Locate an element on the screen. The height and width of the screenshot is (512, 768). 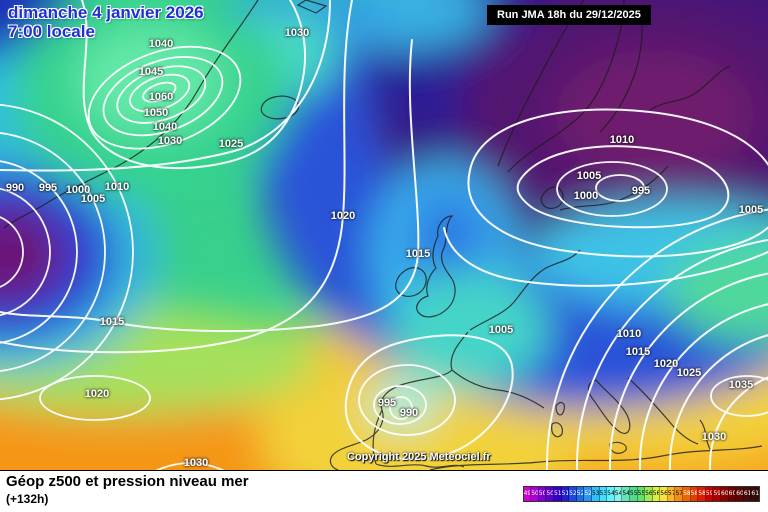
legend-cell: 564 is located at coordinates (656, 494).